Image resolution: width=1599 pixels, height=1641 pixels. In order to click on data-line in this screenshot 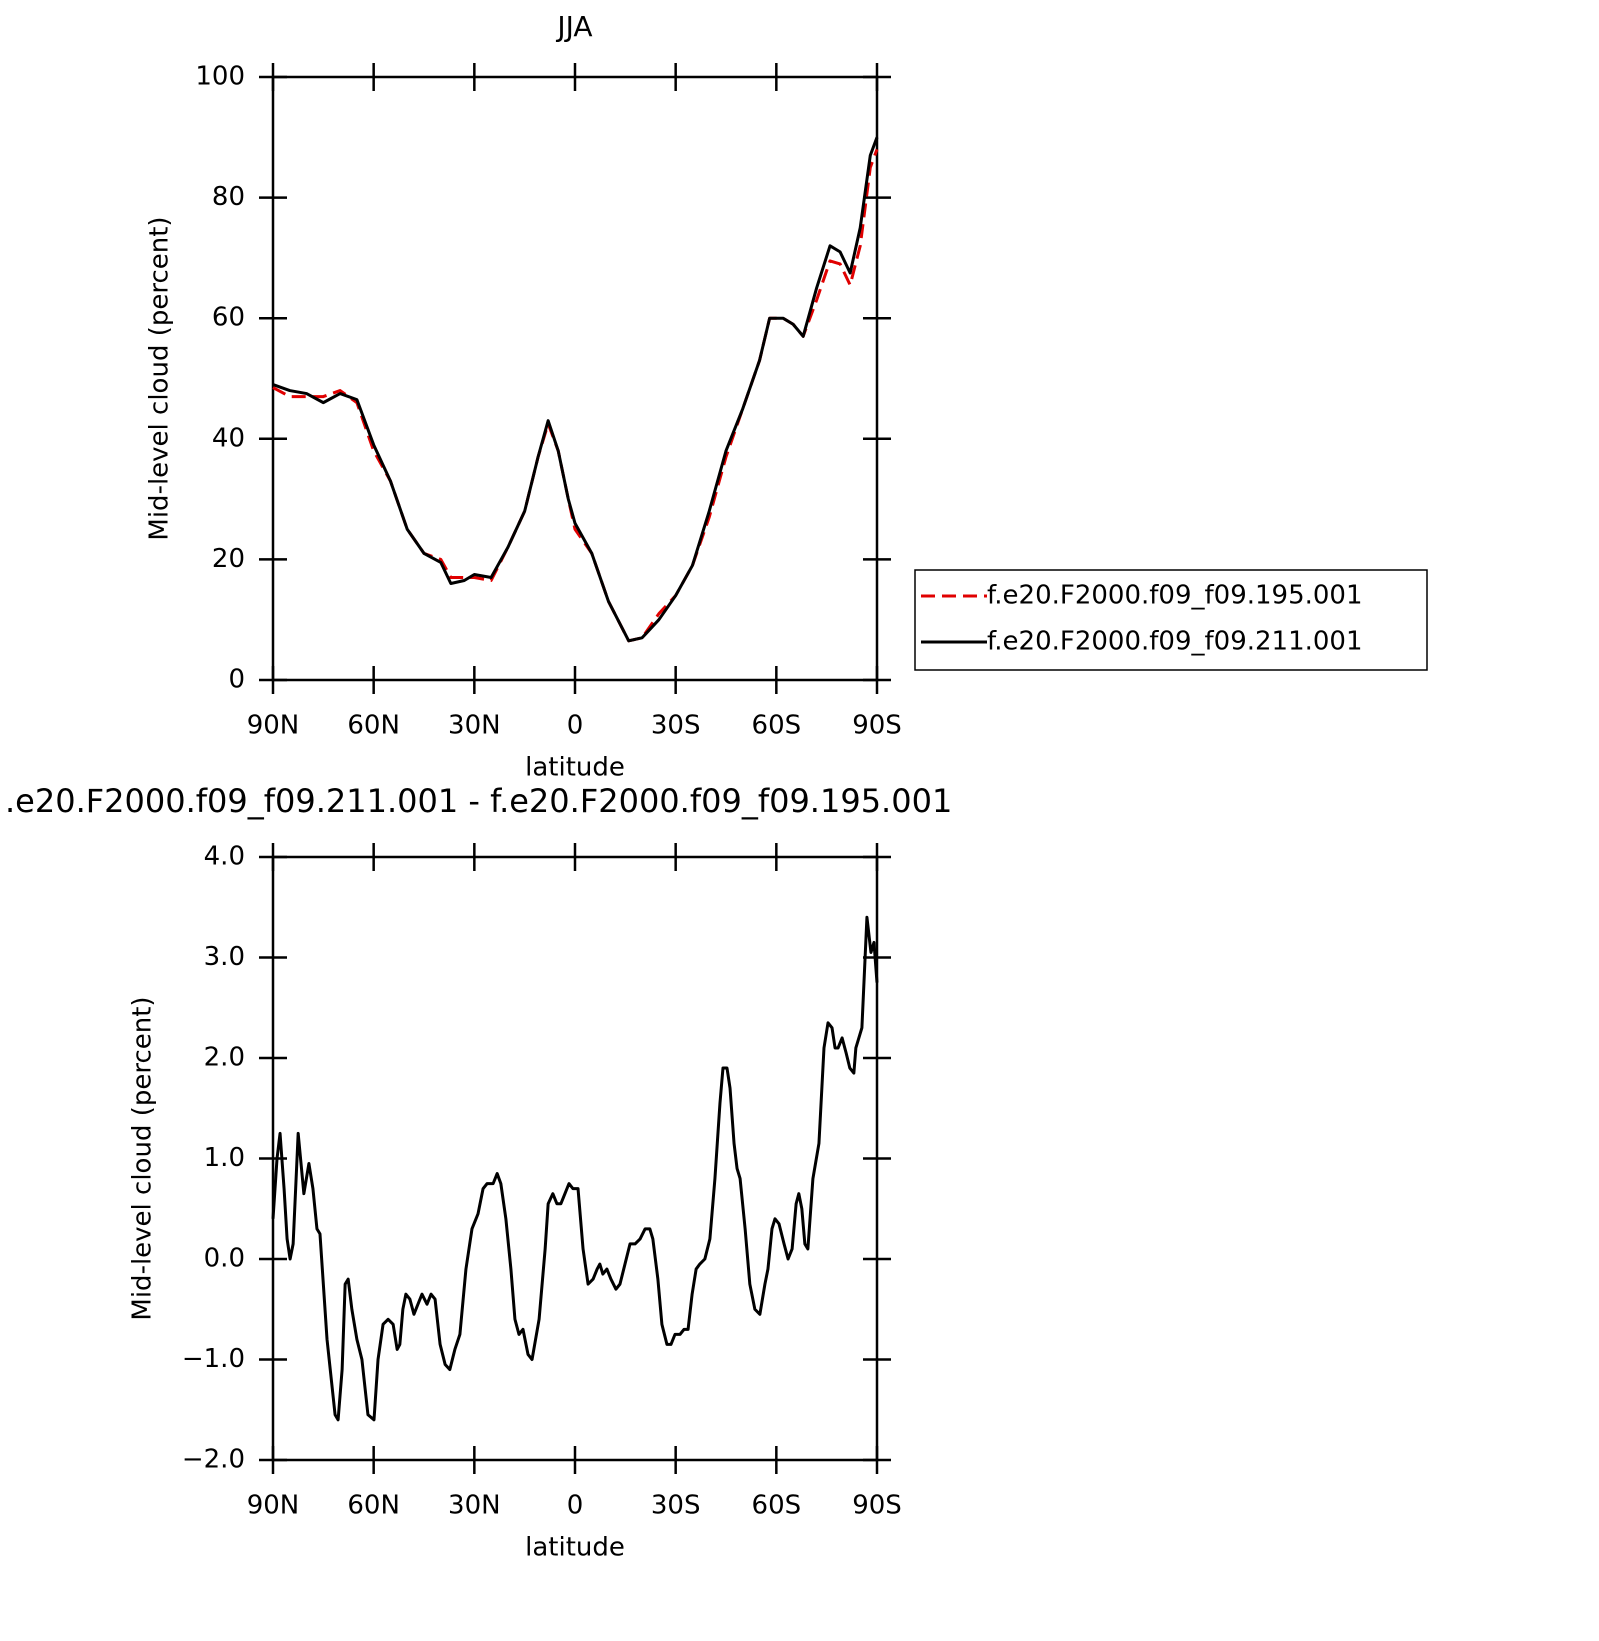, I will do `click(575, 1168)`.